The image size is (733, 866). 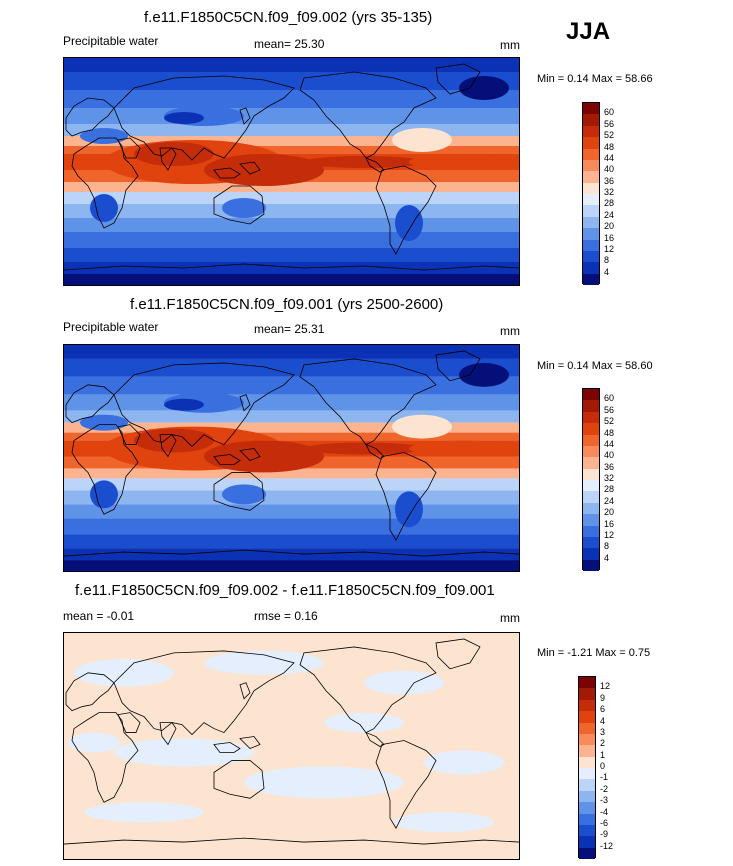 What do you see at coordinates (288, 17) in the screenshot?
I see `panel-1-title: f.e11.F1850C5CN.f09_f09.002 (yrs 35-135)` at bounding box center [288, 17].